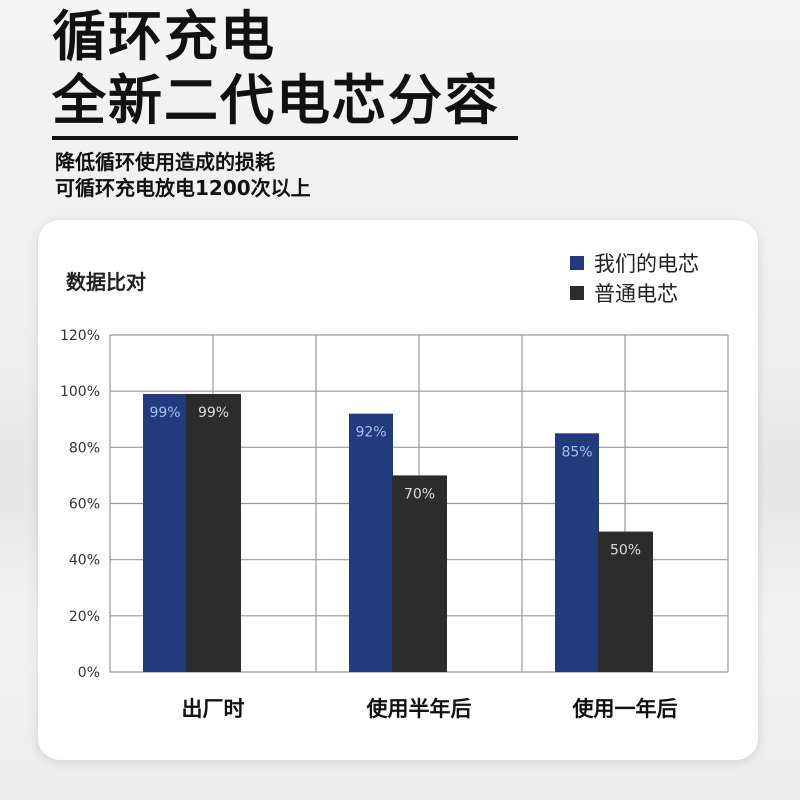 This screenshot has height=800, width=800. Describe the element at coordinates (419, 494) in the screenshot. I see `data-label: 70%` at that location.